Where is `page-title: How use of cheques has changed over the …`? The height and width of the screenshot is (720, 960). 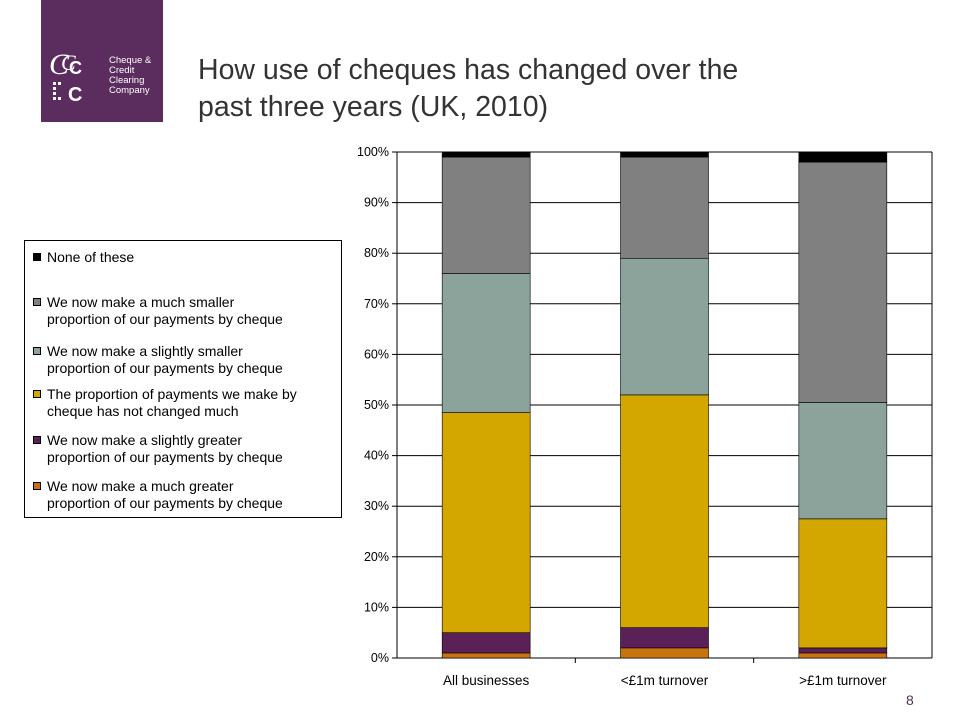
page-title: How use of cheques has changed over the … is located at coordinates (548, 89).